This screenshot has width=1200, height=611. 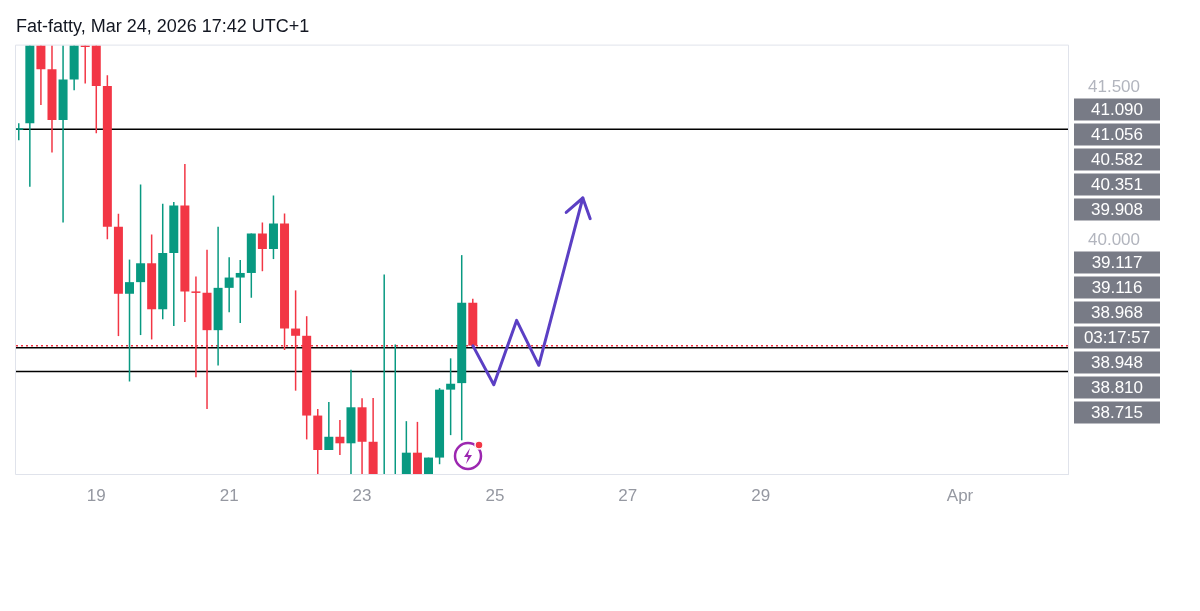 I want to click on x-tick-label: Apr, so click(x=960, y=495).